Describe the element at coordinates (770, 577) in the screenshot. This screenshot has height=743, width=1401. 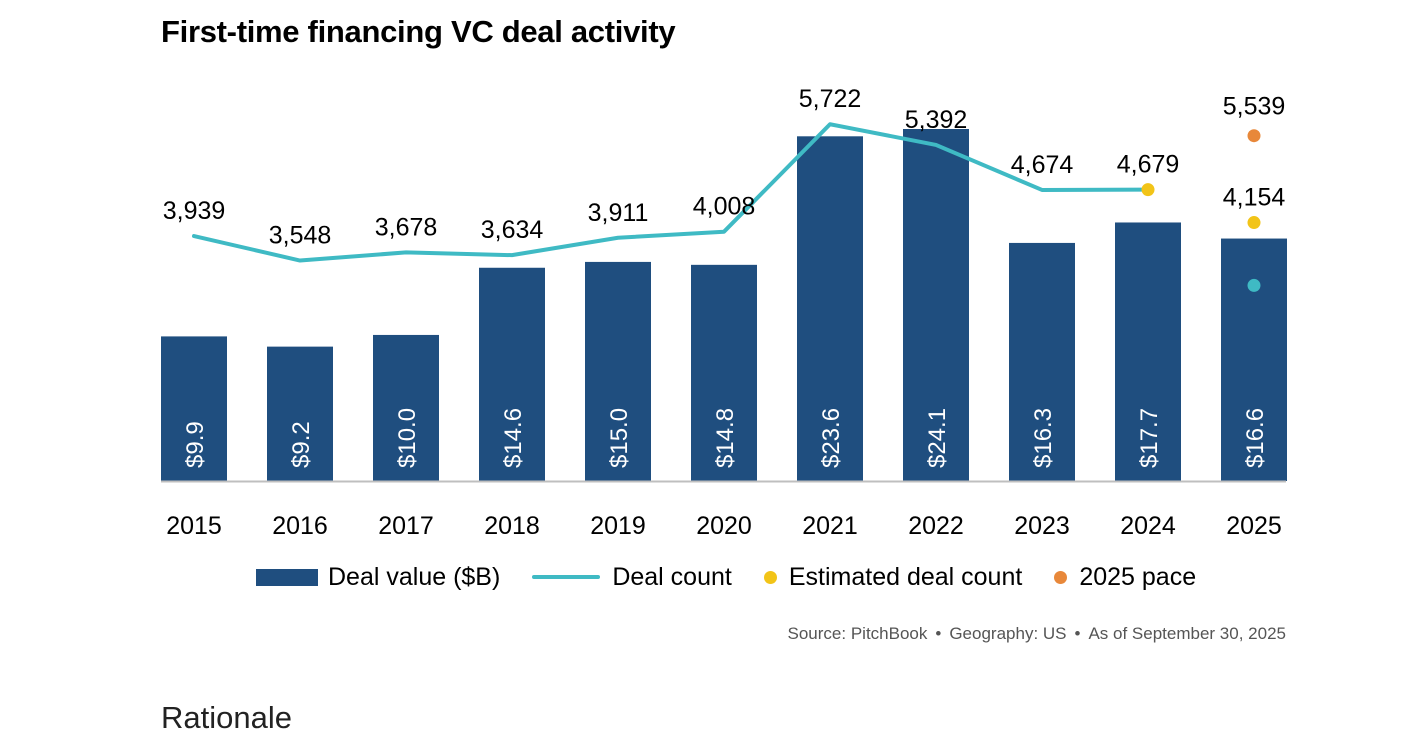
I see `legend-yellow-dot` at that location.